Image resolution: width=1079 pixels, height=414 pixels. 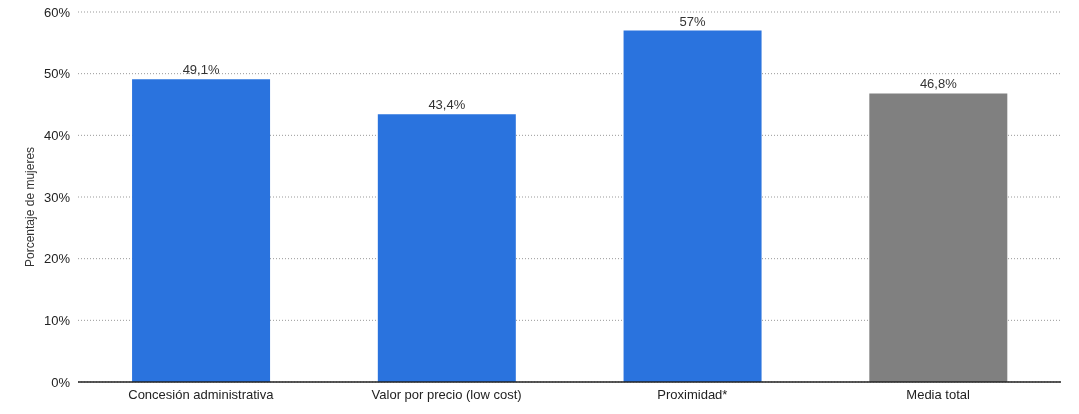 I want to click on y-tick-label: 0%, so click(x=61, y=382).